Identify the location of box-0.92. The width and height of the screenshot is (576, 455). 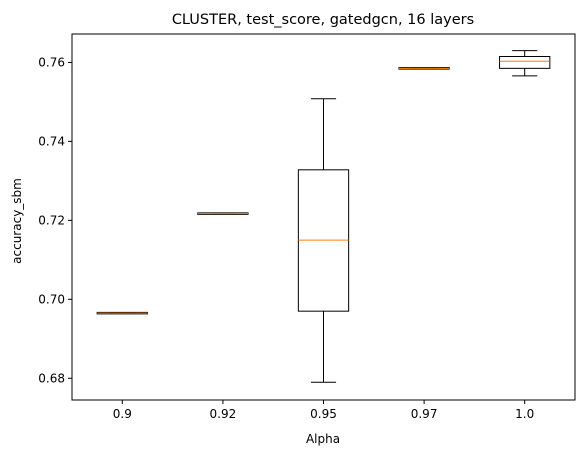
(223, 213).